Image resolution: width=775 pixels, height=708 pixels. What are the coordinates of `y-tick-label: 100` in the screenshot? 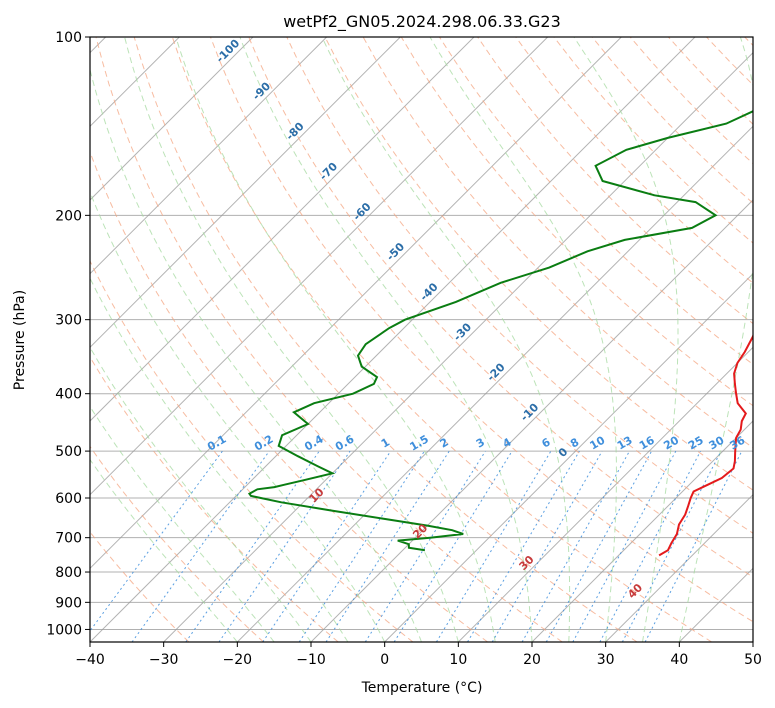 It's located at (68, 38).